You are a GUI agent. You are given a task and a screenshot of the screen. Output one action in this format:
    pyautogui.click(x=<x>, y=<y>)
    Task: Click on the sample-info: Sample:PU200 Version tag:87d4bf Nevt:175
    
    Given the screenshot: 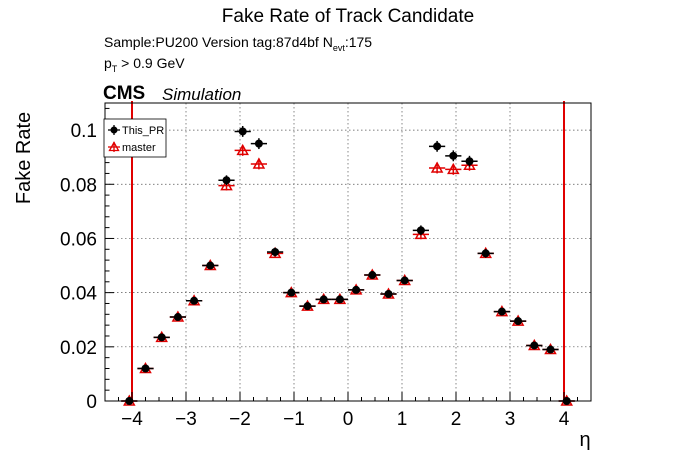 What is the action you would take?
    pyautogui.click(x=238, y=43)
    